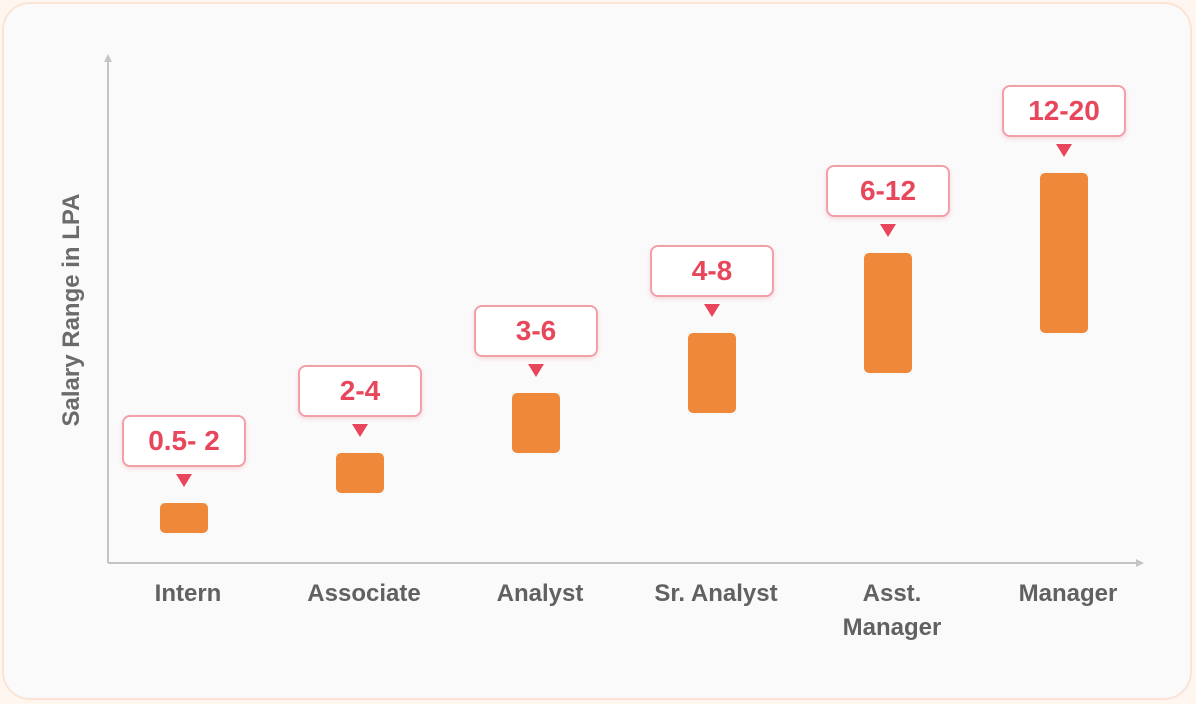 This screenshot has height=704, width=1196. Describe the element at coordinates (1064, 111) in the screenshot. I see `value-label-5: 12-20` at that location.